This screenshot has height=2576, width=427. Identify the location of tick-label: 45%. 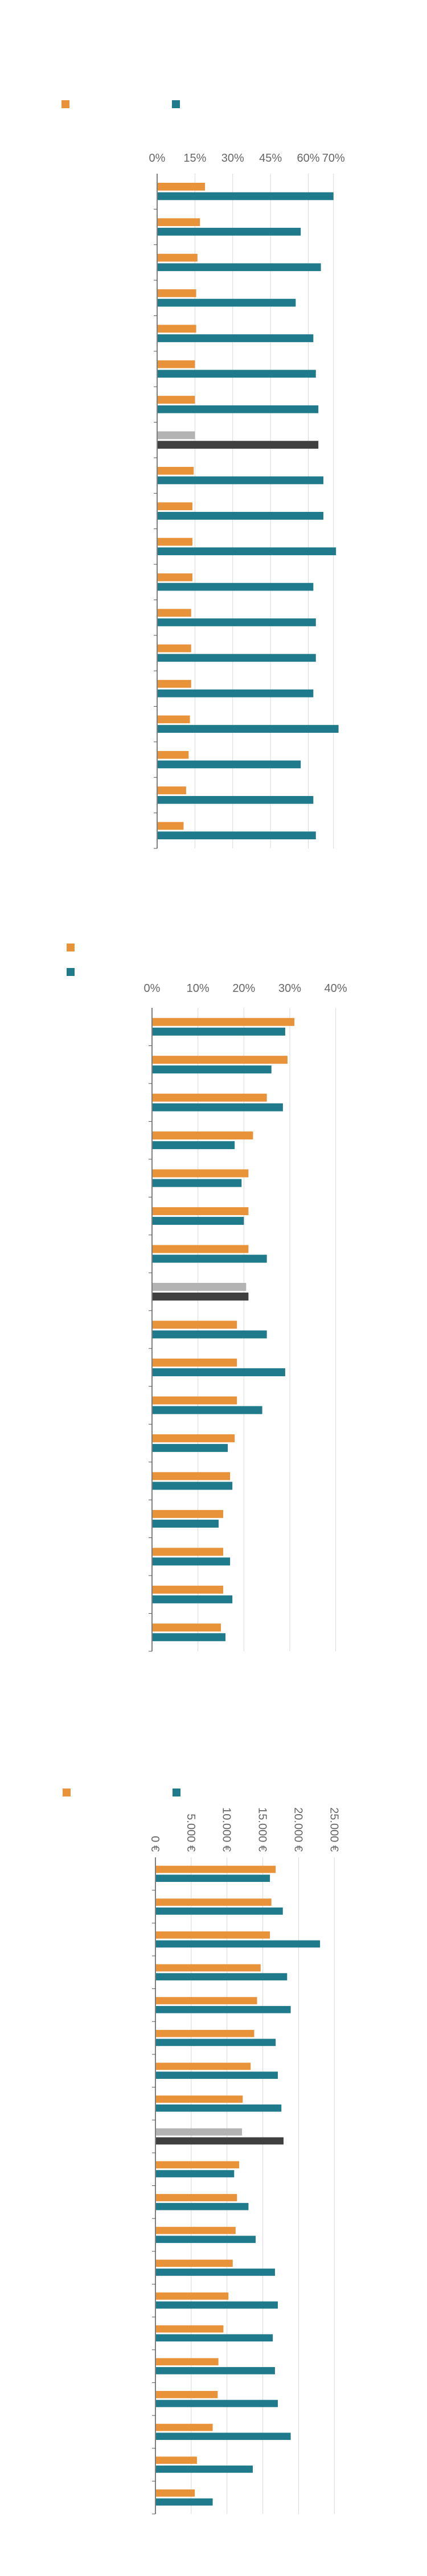
(270, 158).